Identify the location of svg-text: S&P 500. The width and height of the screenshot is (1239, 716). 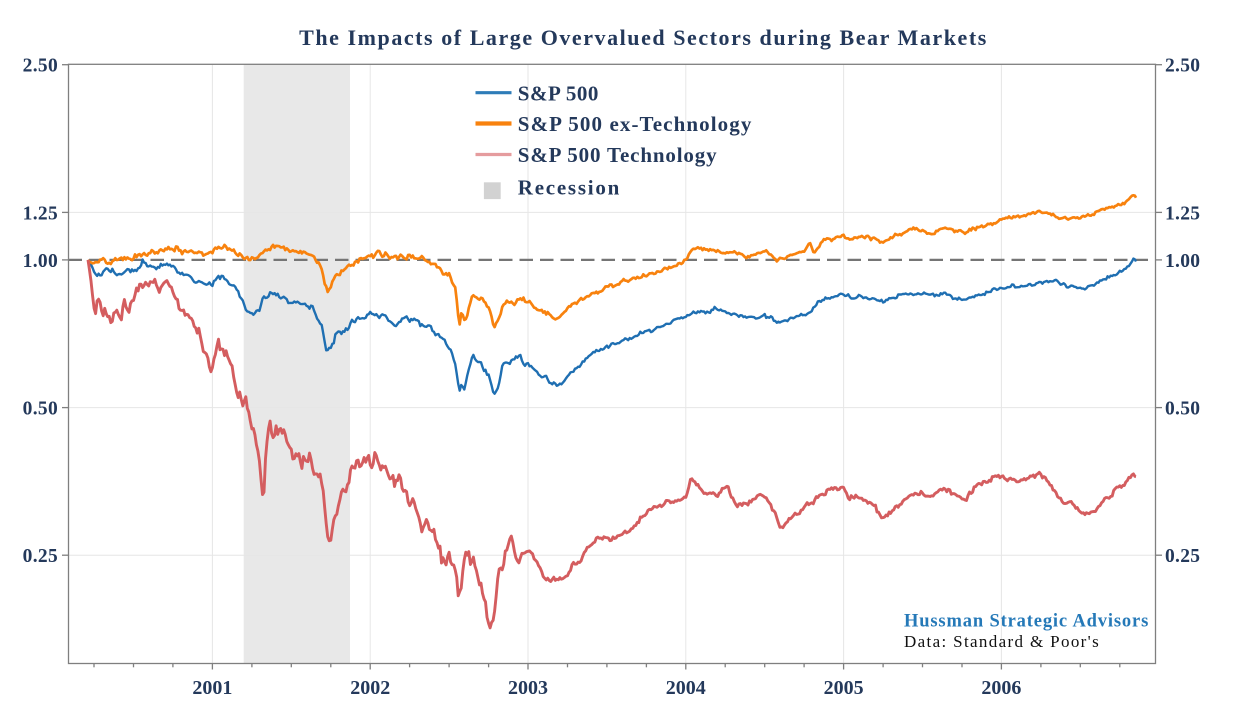
(558, 93).